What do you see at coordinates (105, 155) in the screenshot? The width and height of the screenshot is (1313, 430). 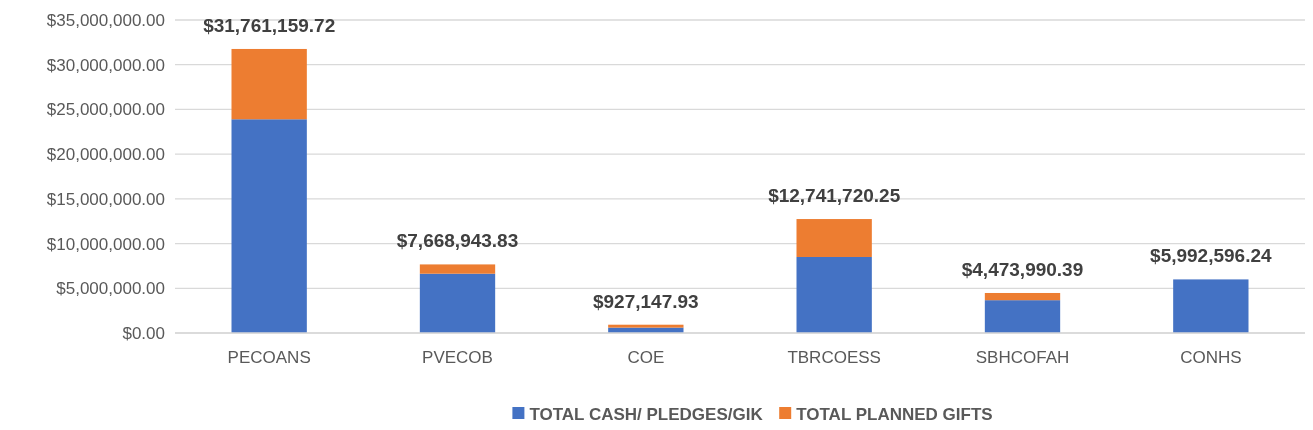 I see `y-tick-label: $20,000,000.00` at bounding box center [105, 155].